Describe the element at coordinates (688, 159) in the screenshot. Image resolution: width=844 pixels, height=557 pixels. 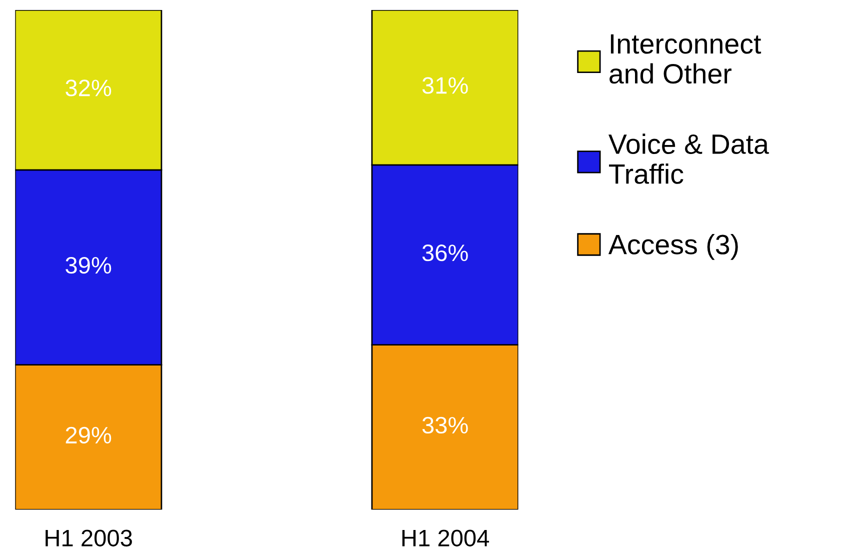
I see `legend-label: Voice & Data Traffic` at that location.